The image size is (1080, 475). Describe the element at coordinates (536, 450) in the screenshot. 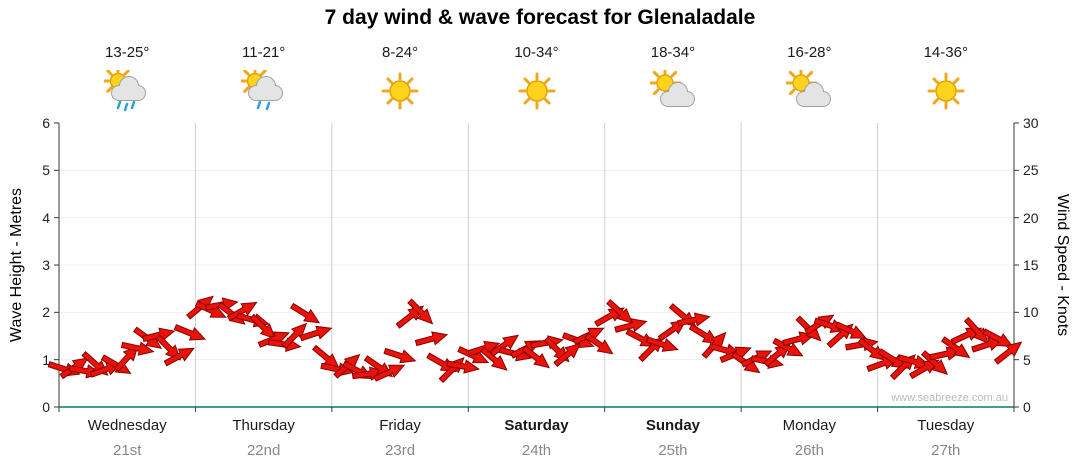

I see `date-label: 24th` at that location.